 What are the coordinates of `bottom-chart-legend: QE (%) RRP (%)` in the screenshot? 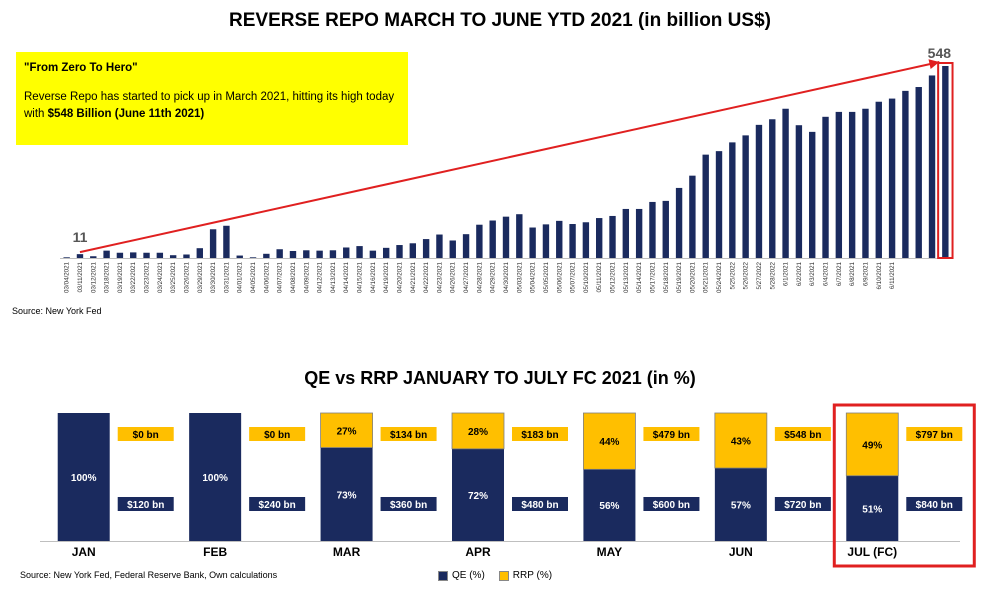 It's located at (495, 575).